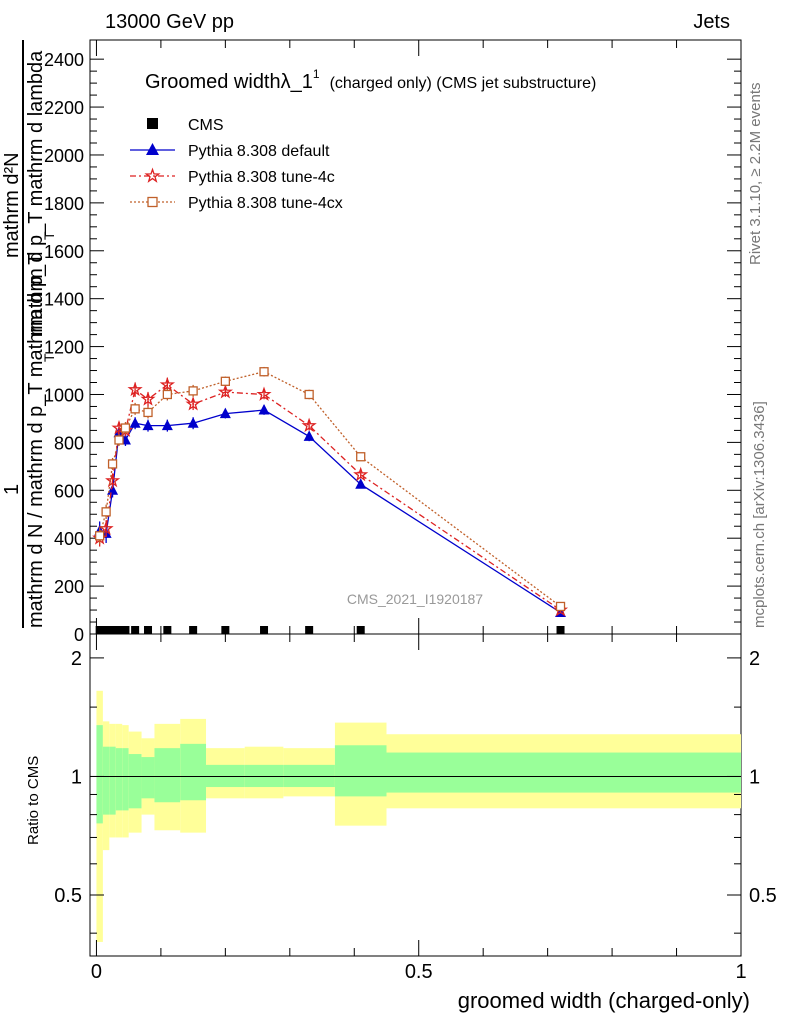  What do you see at coordinates (96, 972) in the screenshot?
I see `x-tick-label: 0` at bounding box center [96, 972].